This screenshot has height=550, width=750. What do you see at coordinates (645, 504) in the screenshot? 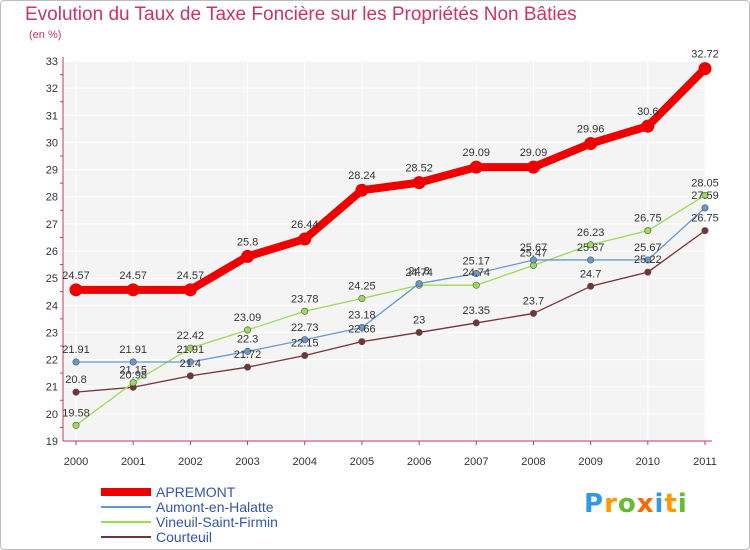
I see `logo-letter: x` at bounding box center [645, 504].